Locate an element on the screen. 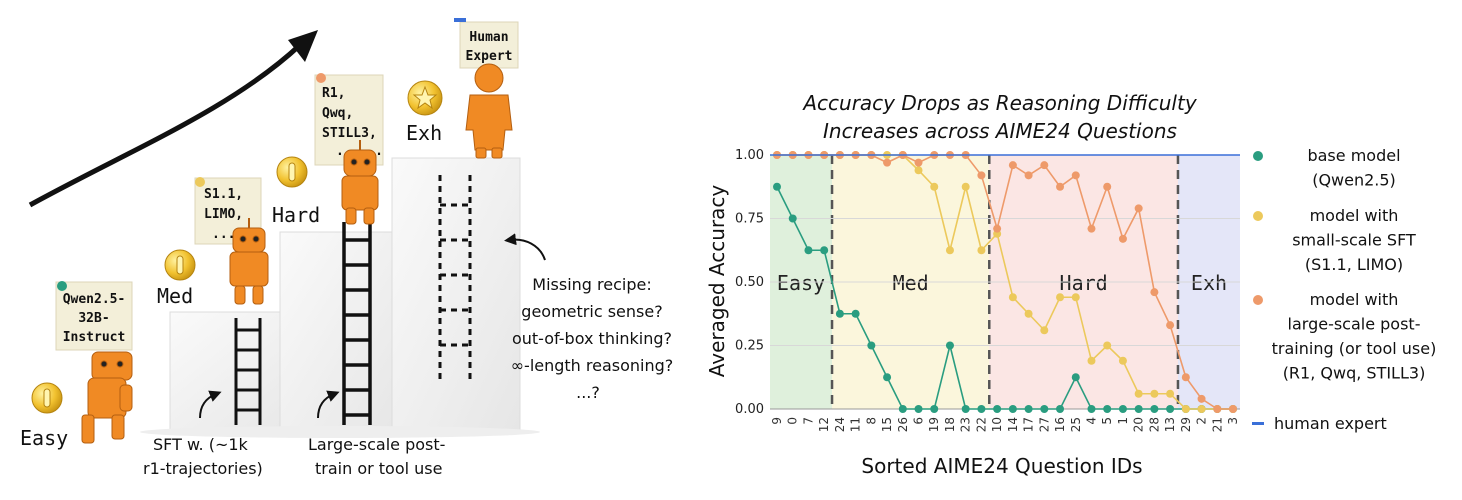 This screenshot has width=1462, height=500. ladder-missing is located at coordinates (455, 277).